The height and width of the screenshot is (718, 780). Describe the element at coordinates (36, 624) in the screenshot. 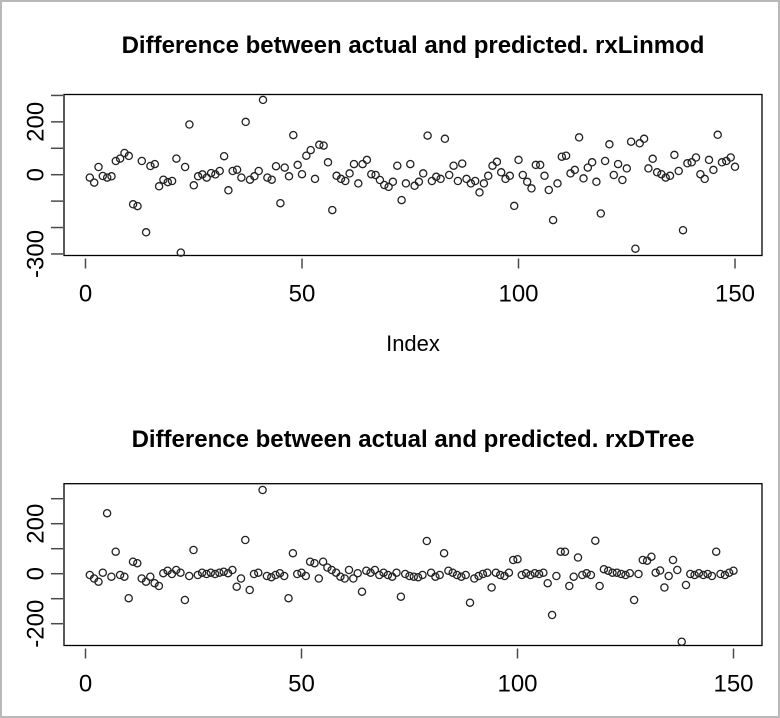

I see `y-axis-tick-label: -200` at that location.